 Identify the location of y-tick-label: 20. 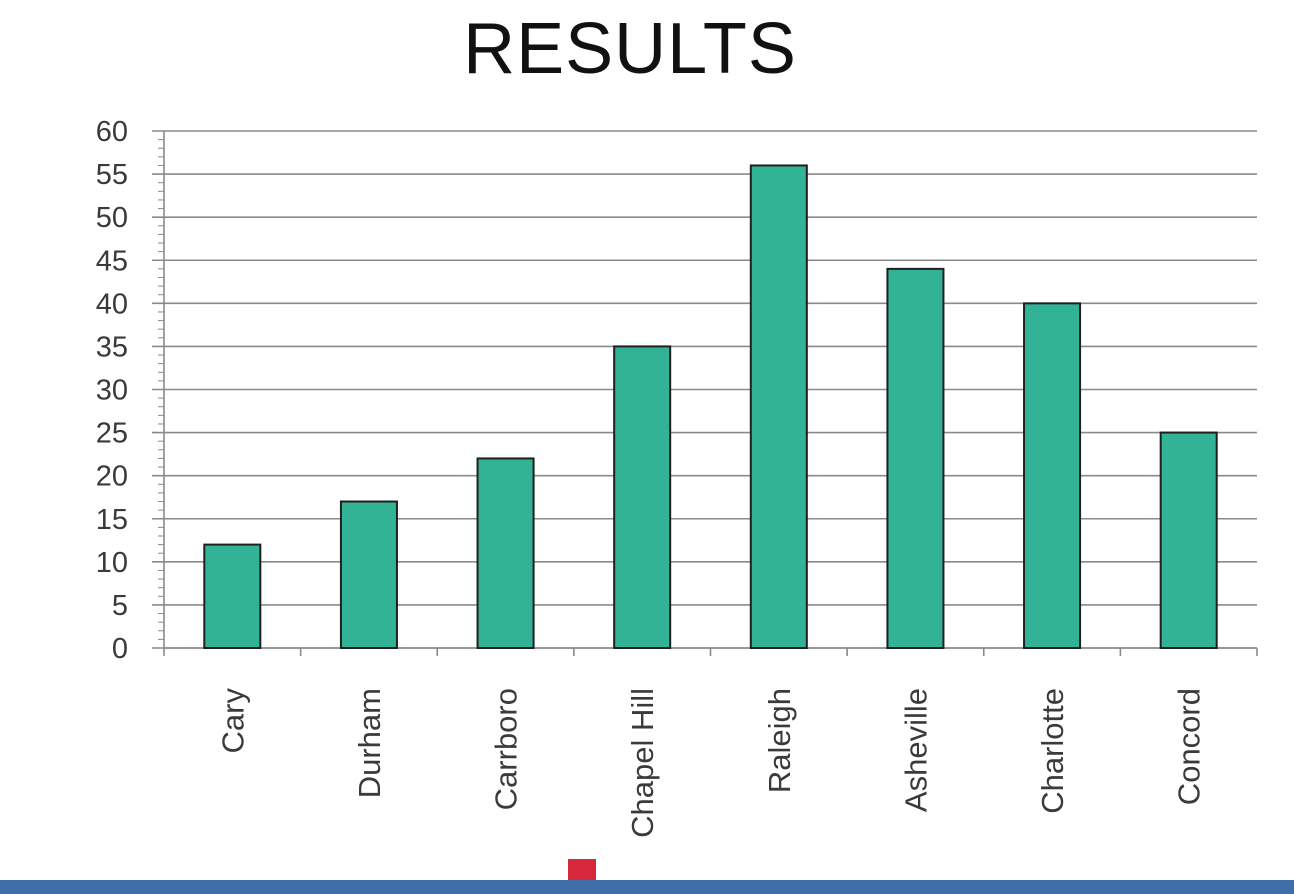
(112, 477).